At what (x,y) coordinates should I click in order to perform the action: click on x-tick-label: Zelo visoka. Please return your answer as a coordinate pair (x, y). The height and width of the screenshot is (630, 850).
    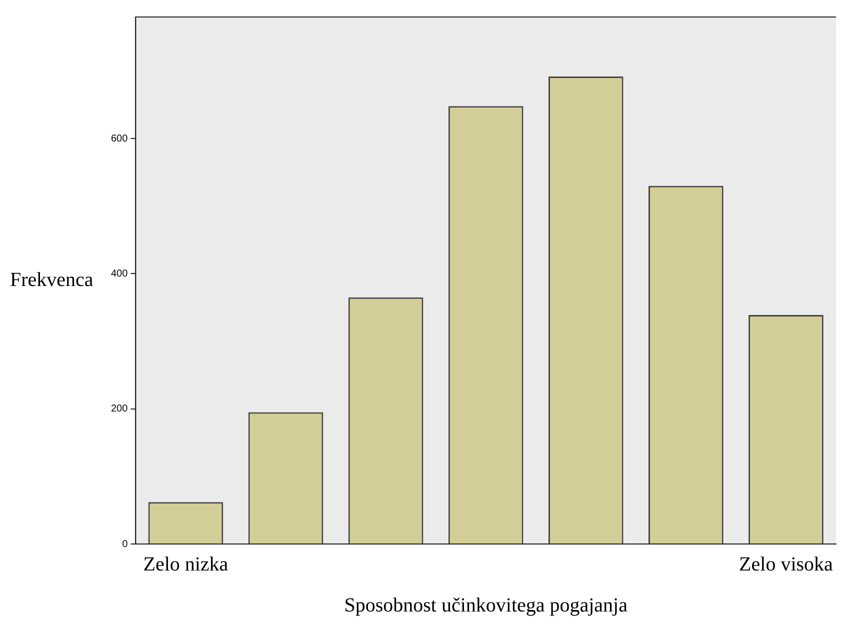
    Looking at the image, I should click on (786, 564).